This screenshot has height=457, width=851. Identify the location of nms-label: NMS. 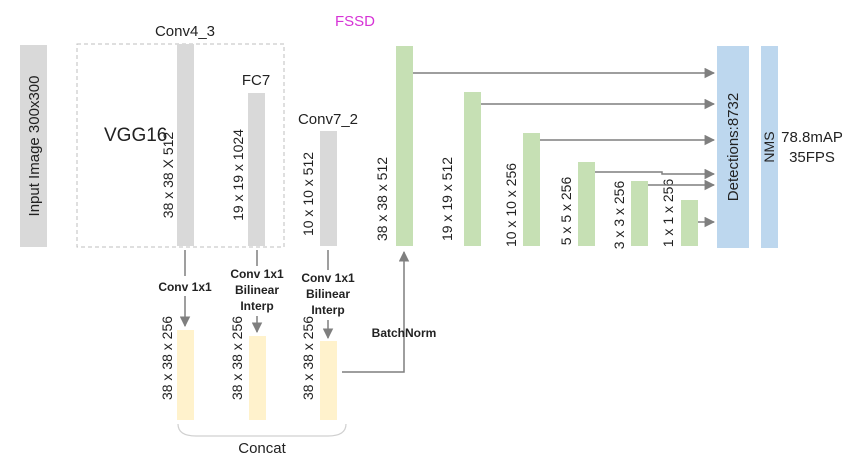
(769, 146).